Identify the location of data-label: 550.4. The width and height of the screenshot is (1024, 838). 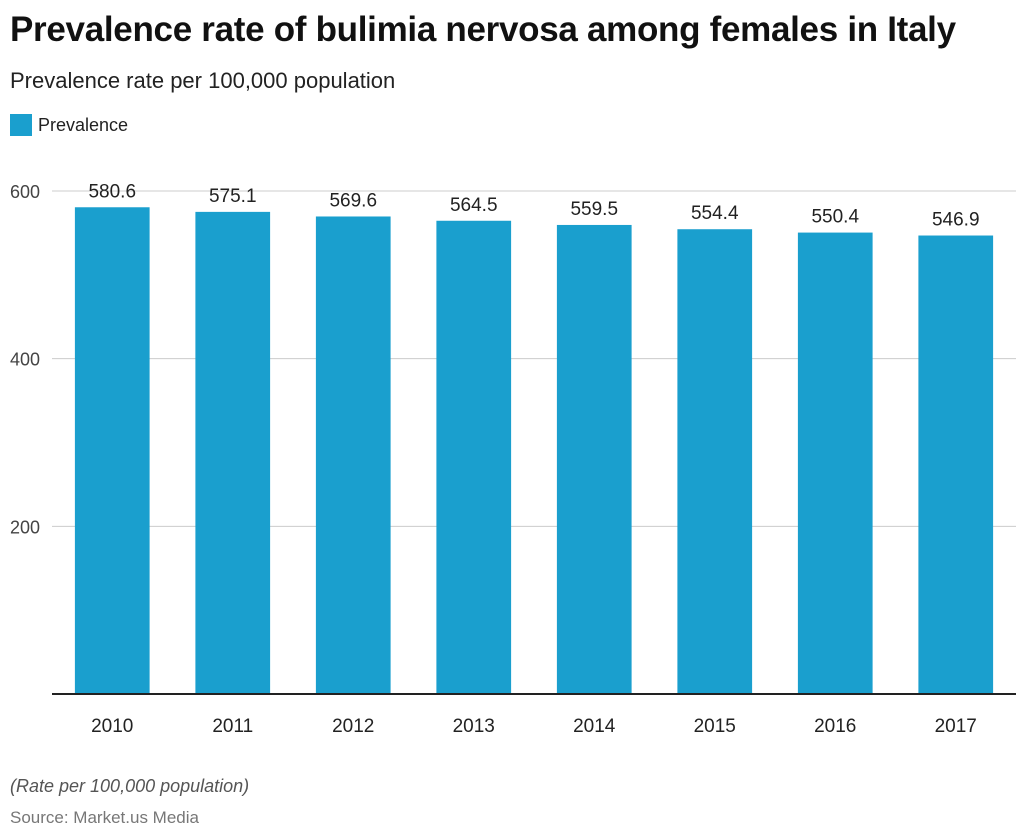
(835, 217).